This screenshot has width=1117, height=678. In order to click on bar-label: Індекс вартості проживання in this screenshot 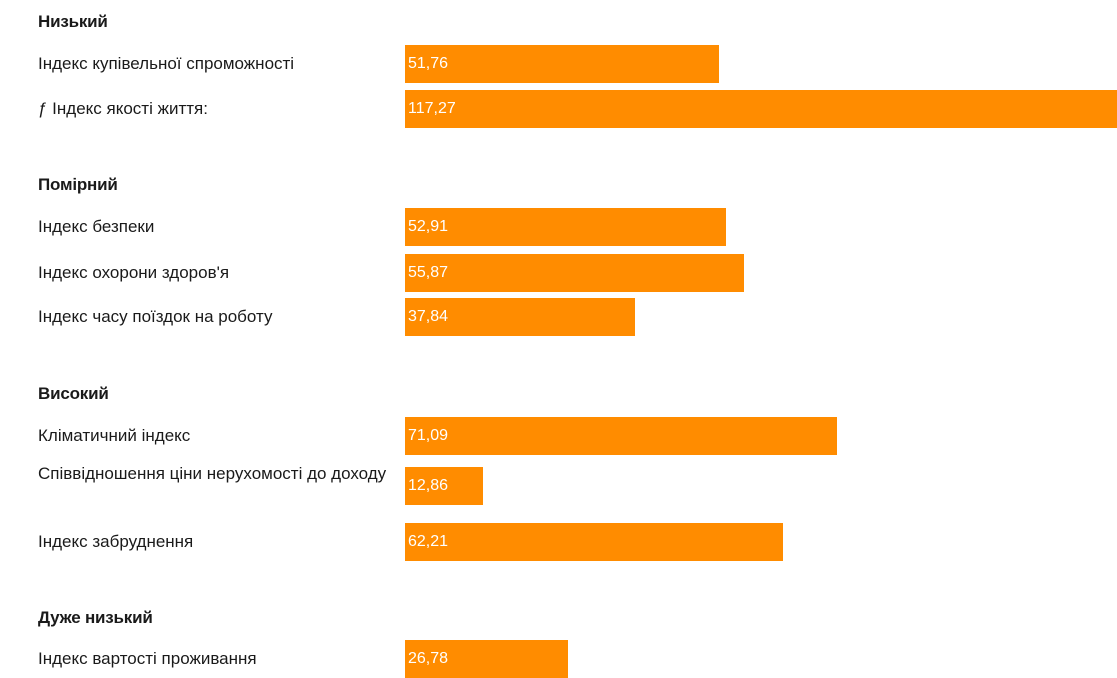, I will do `click(147, 658)`.